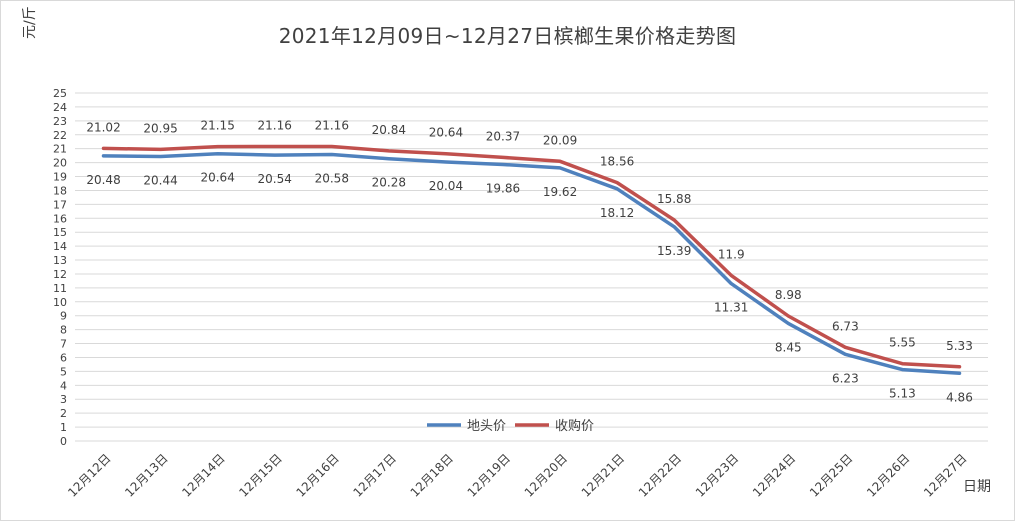  Describe the element at coordinates (503, 189) in the screenshot. I see `data-label: 19.86` at that location.